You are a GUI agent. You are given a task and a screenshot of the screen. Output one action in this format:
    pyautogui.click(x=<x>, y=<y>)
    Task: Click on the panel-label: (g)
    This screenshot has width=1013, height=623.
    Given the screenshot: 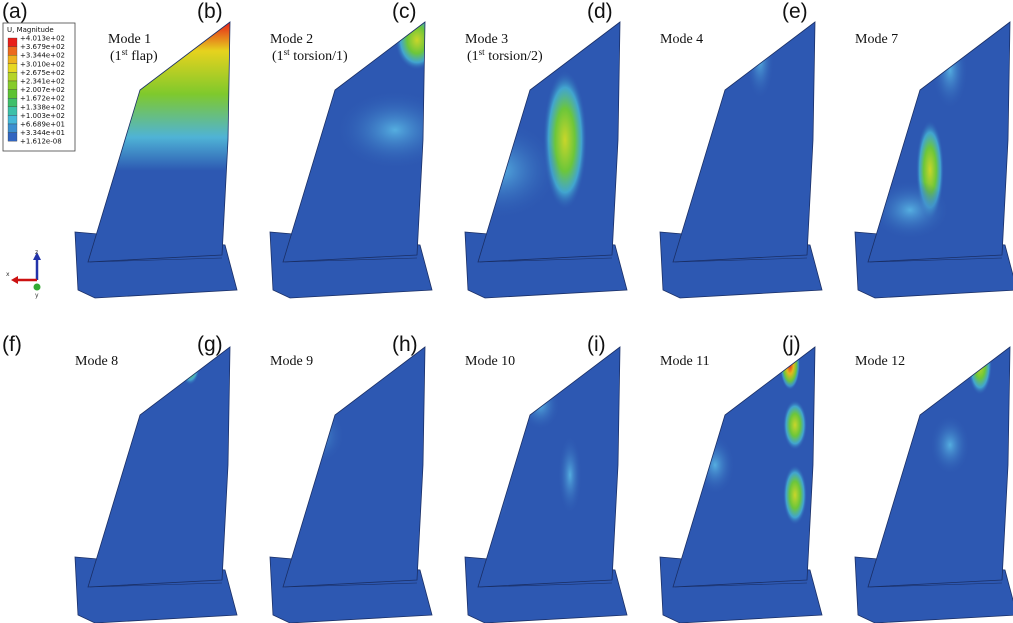 What is the action you would take?
    pyautogui.click(x=210, y=344)
    